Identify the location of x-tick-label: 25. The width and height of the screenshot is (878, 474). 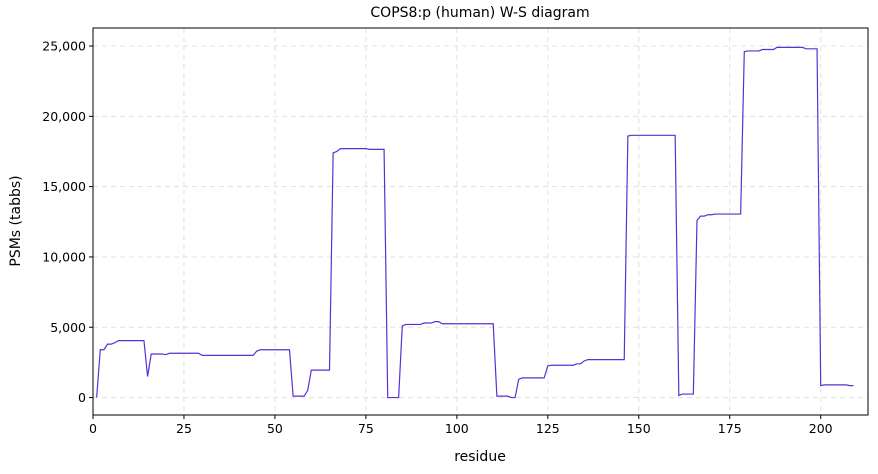
(184, 428).